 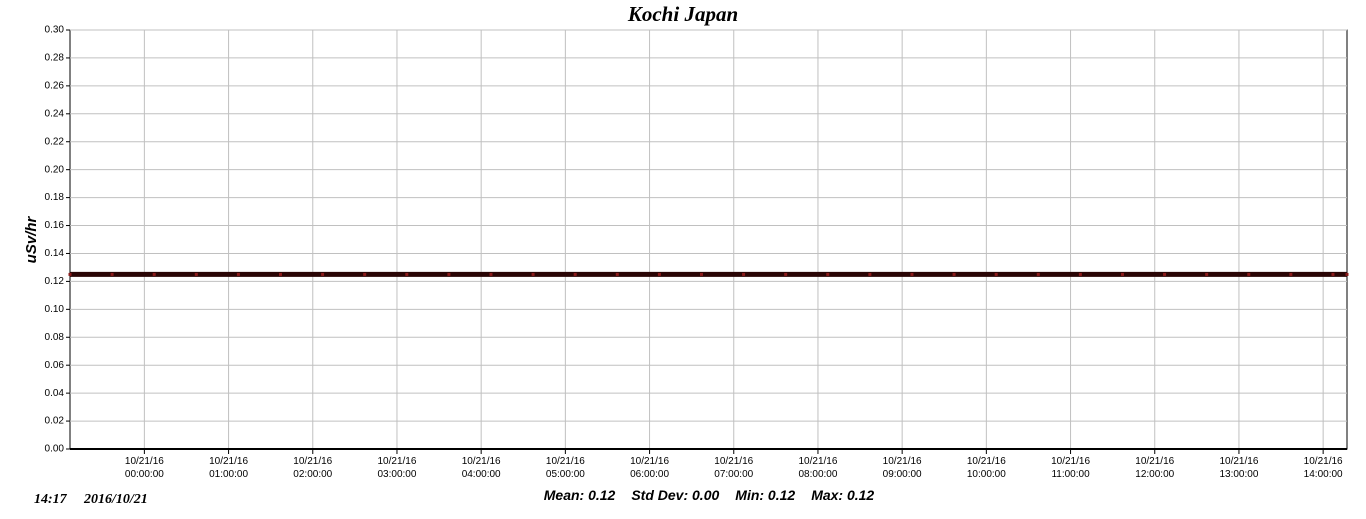 I want to click on stat: Min: 0.12, so click(x=765, y=495).